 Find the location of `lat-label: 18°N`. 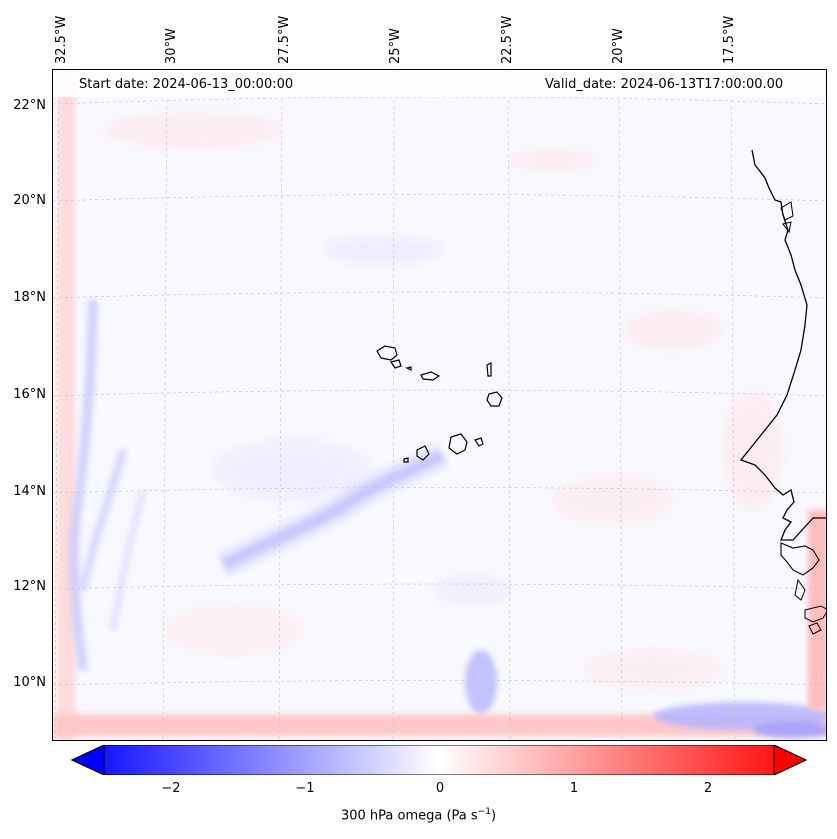

lat-label: 18°N is located at coordinates (29, 297).